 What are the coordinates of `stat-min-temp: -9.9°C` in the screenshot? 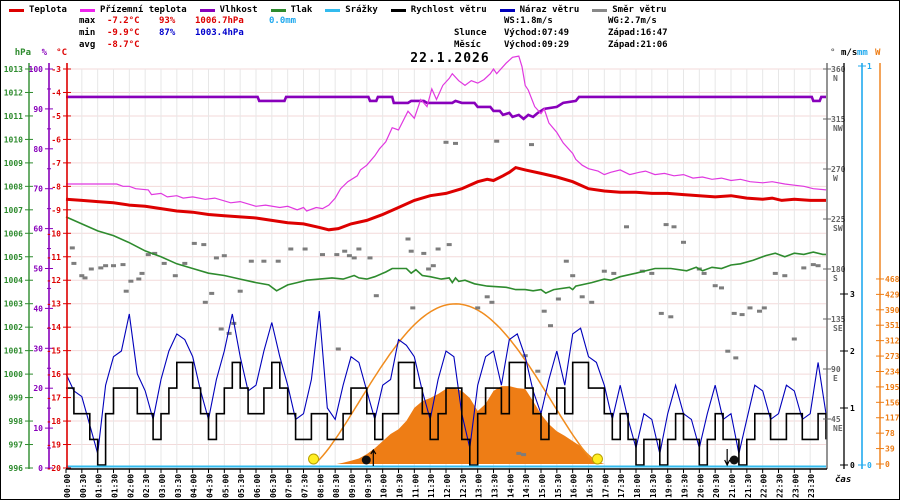 It's located at (123, 33).